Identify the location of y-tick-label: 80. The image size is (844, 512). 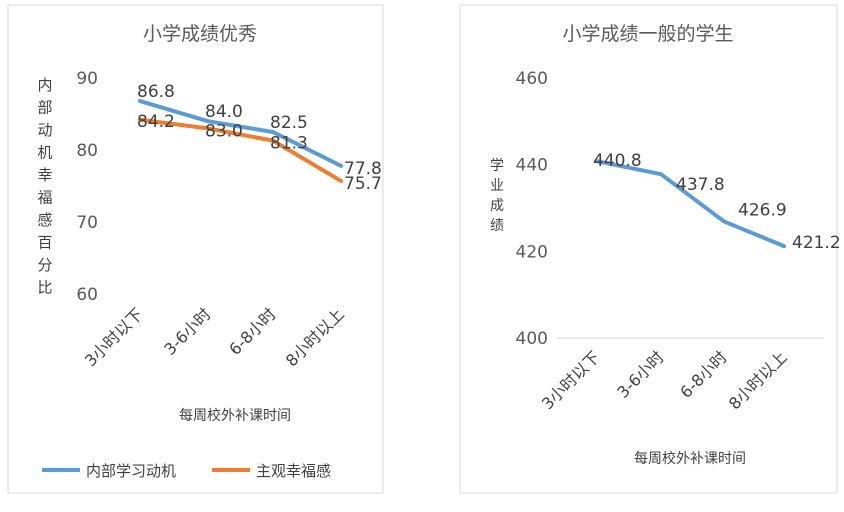
(87, 151).